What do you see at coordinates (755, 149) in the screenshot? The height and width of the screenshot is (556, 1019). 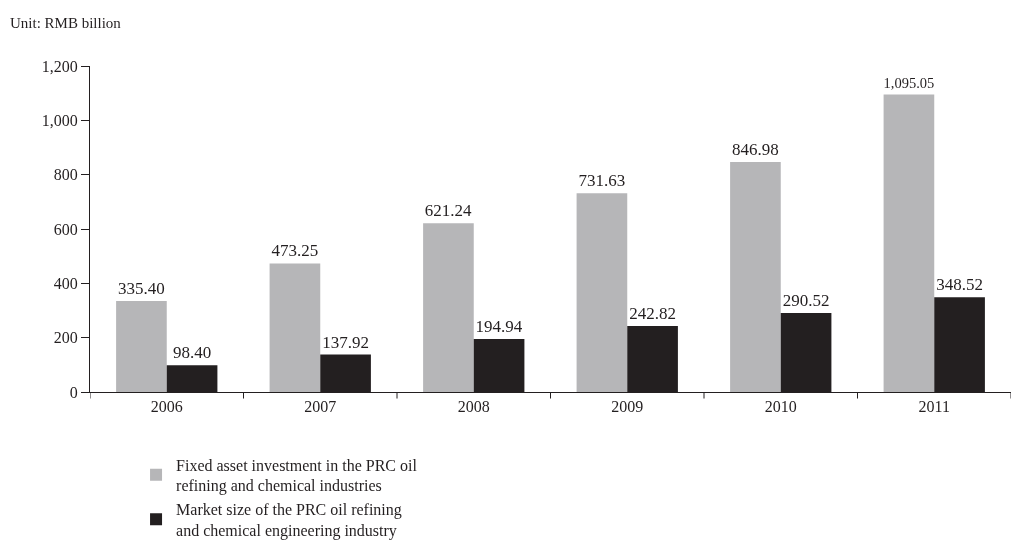 I see `data-label: 846.98` at bounding box center [755, 149].